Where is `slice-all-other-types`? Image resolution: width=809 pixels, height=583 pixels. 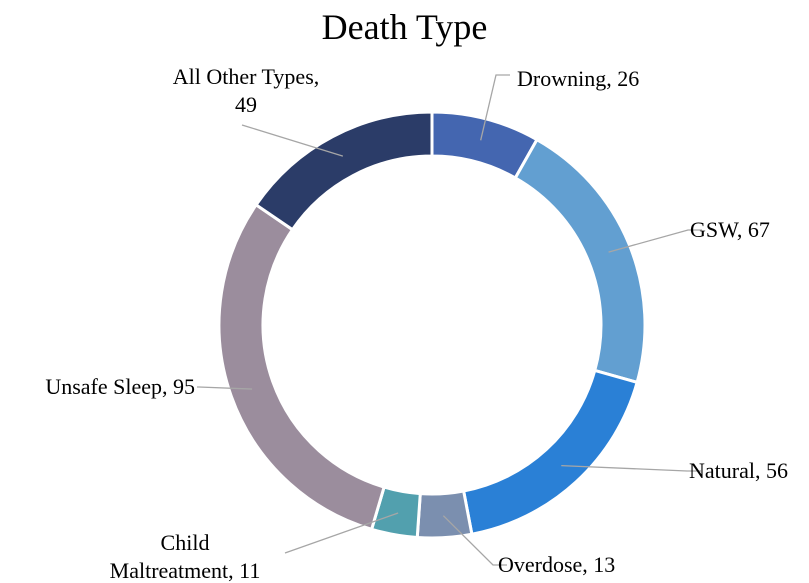
slice-all-other-types is located at coordinates (344, 171).